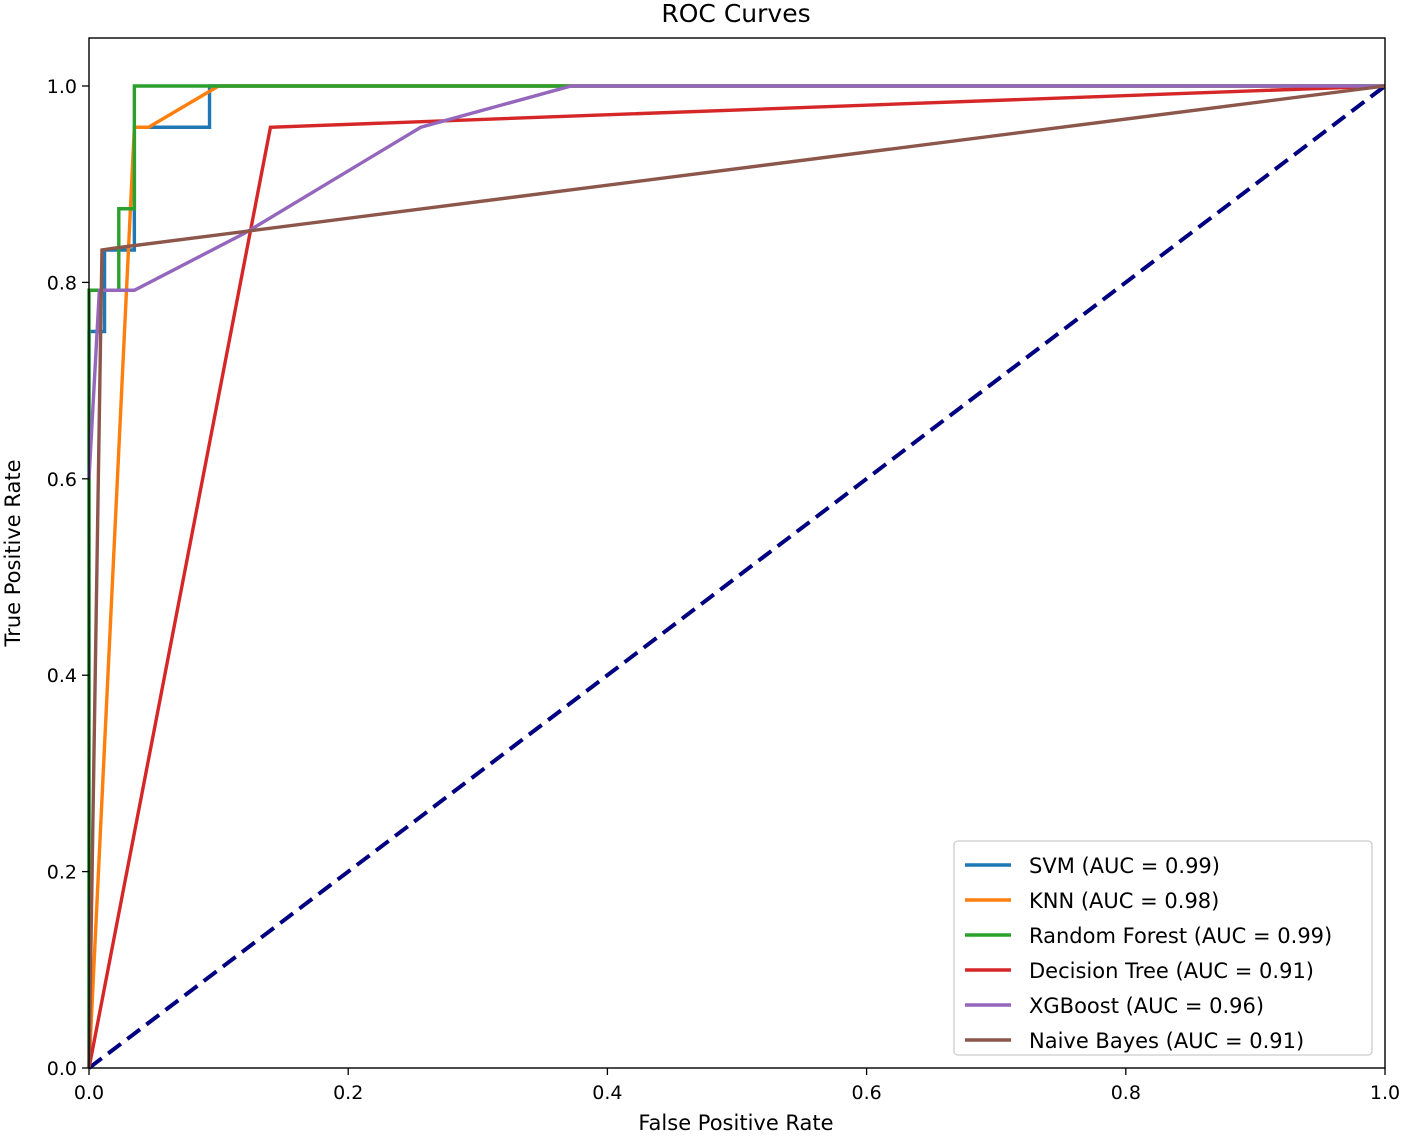 The width and height of the screenshot is (1405, 1136). I want to click on x-tick-label: 0.8, so click(1126, 1093).